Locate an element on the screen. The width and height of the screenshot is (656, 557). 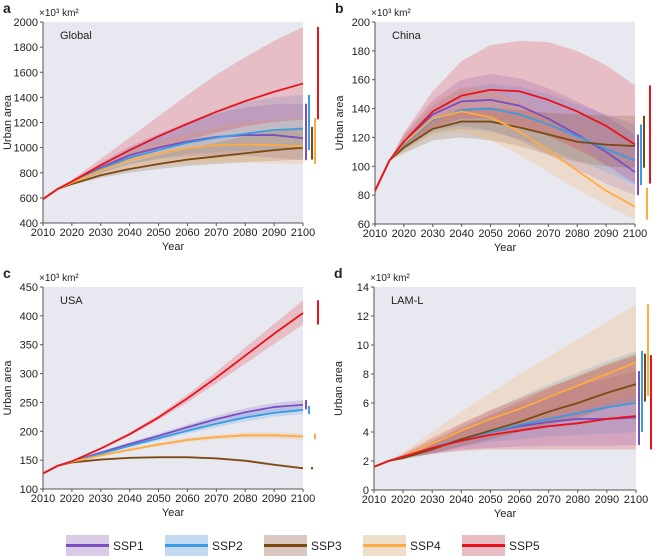
y-tick-label: 800 is located at coordinates (29, 174).